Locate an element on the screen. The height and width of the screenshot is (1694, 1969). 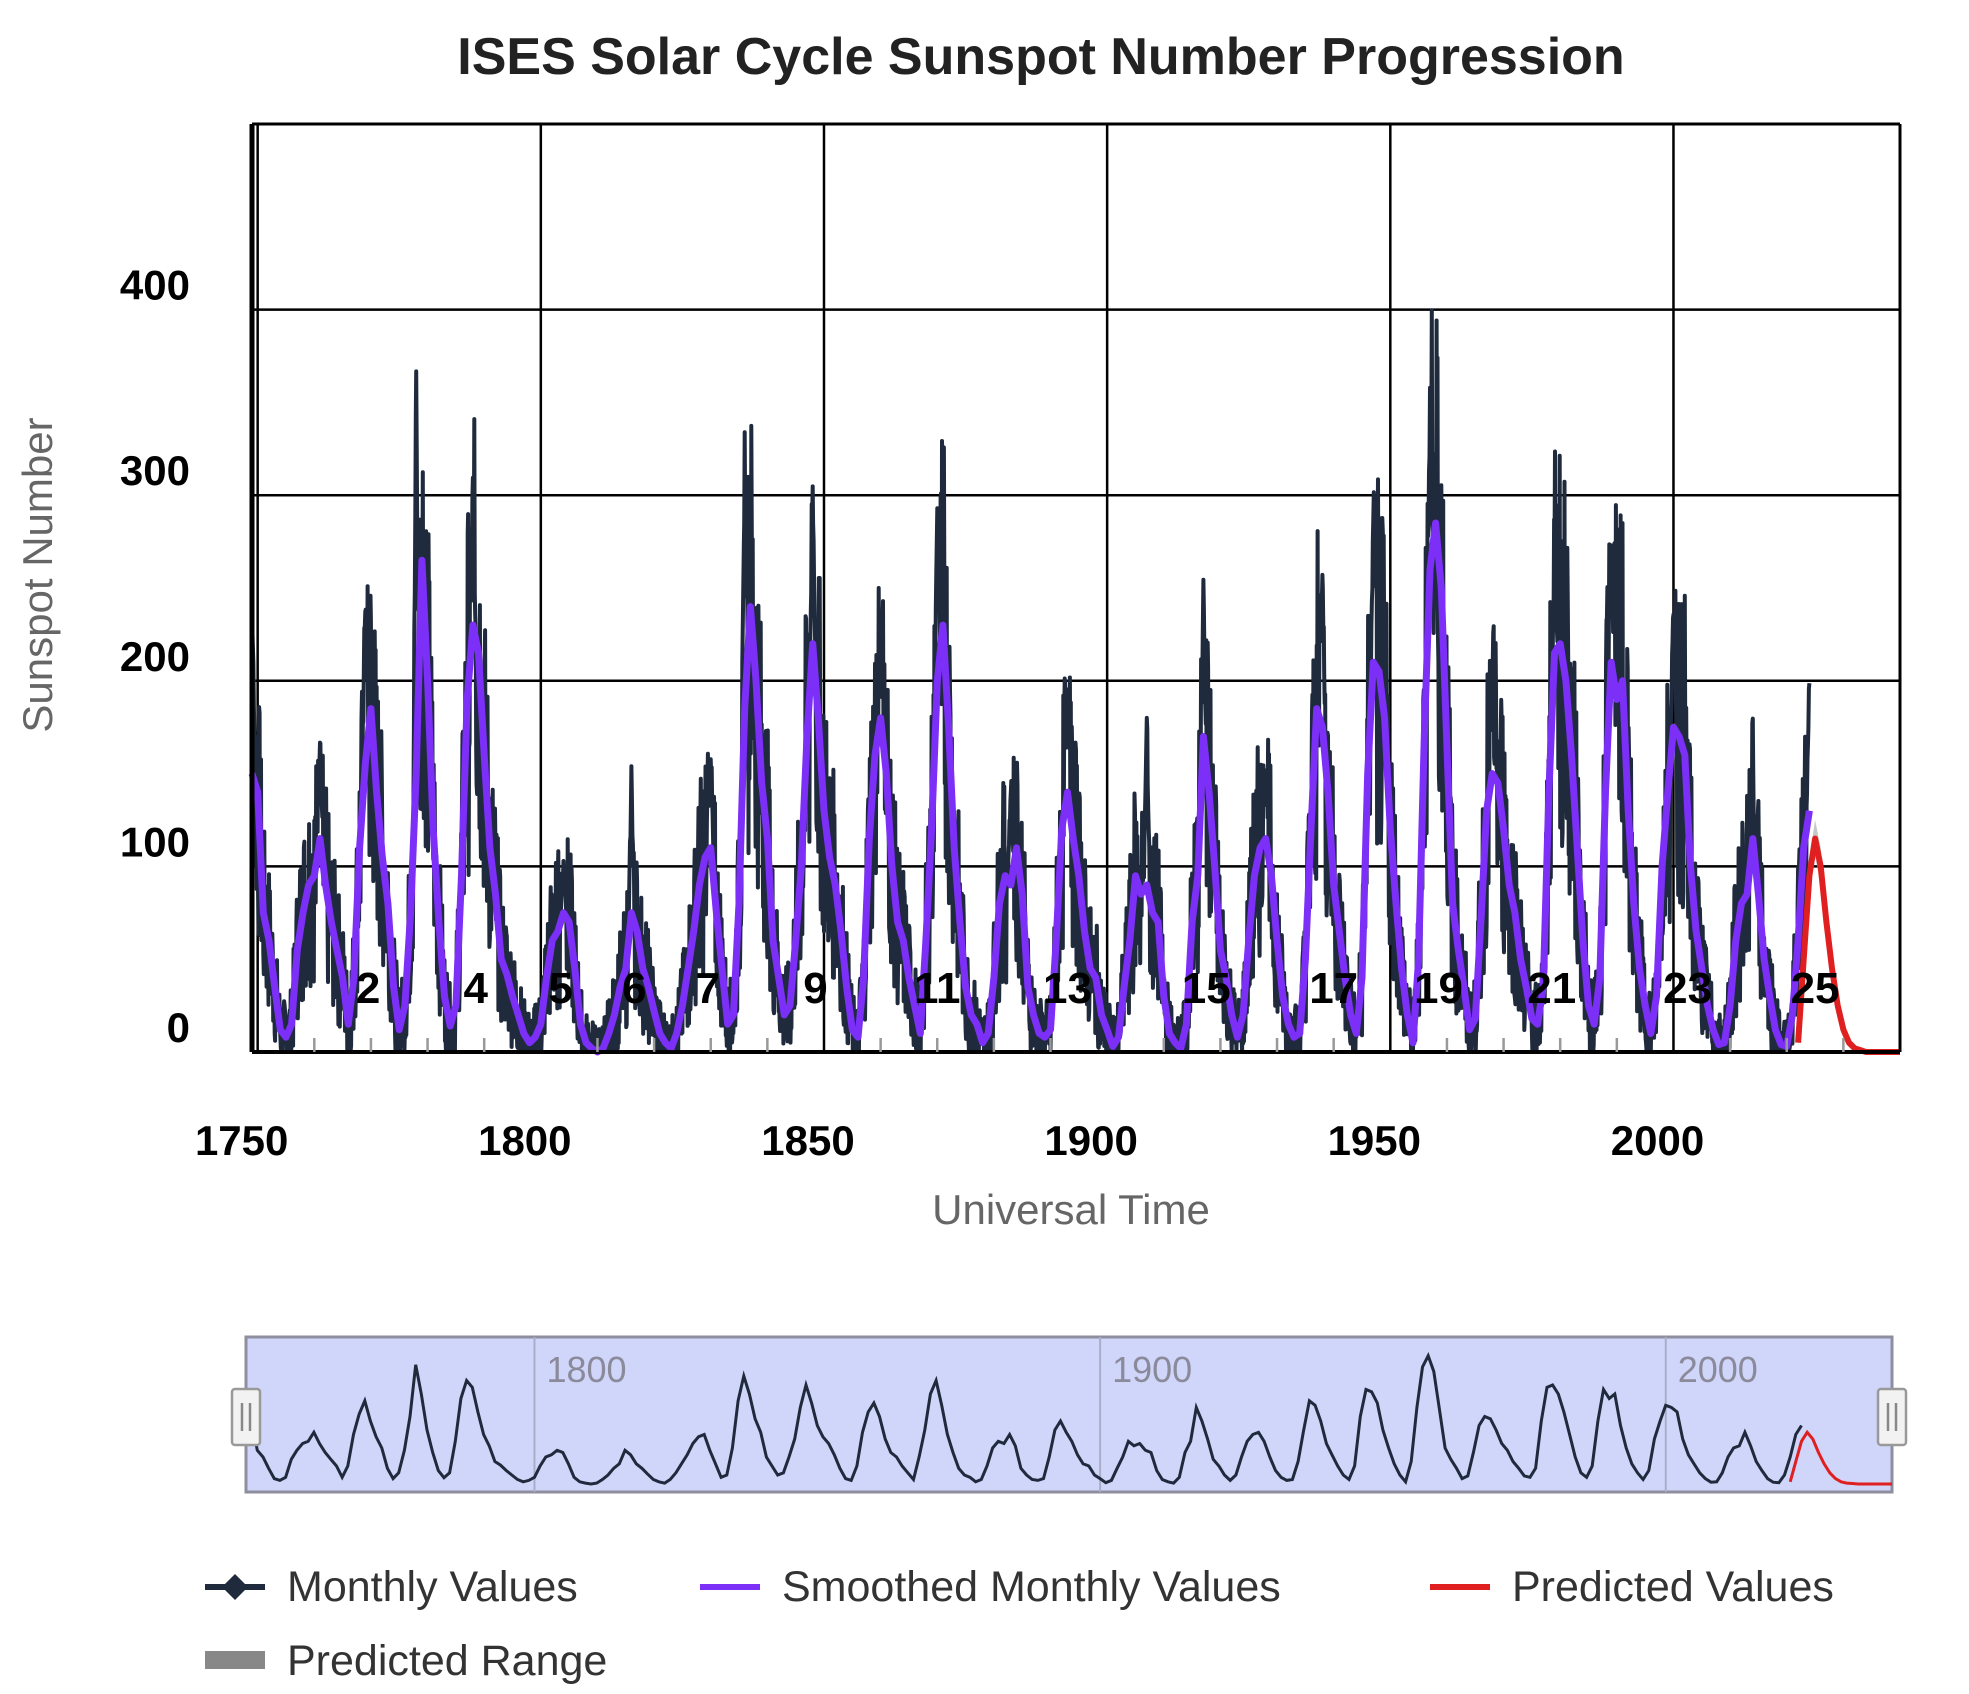
cycle-label: 17 is located at coordinates (1333, 988).